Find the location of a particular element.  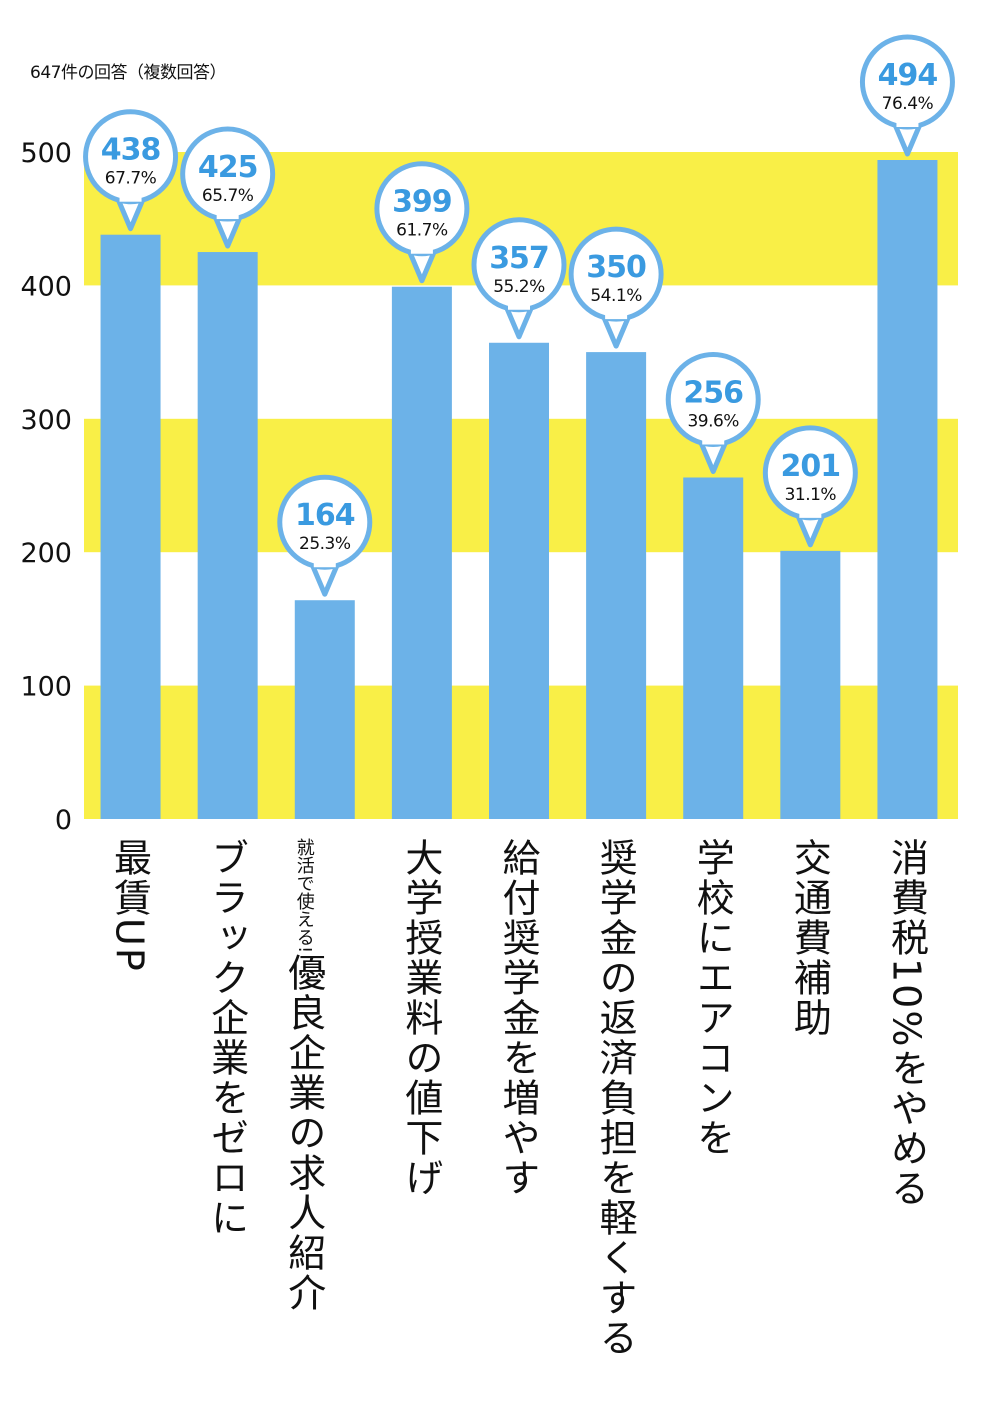

x-category-text: 交通費補助 is located at coordinates (809, 938).